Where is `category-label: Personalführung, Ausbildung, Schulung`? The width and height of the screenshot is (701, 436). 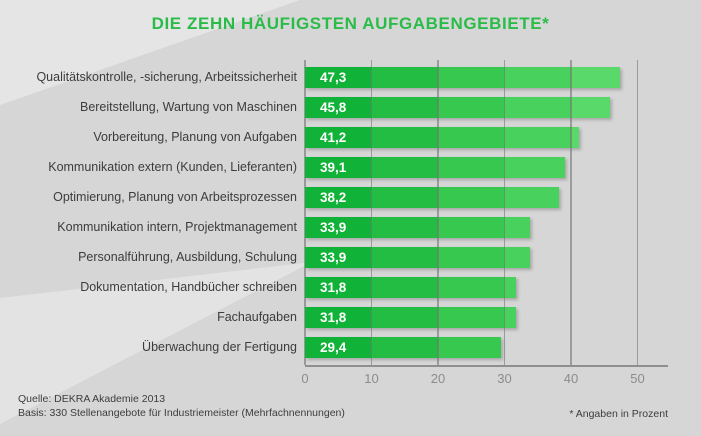 category-label: Personalführung, Ausbildung, Schulung is located at coordinates (187, 257).